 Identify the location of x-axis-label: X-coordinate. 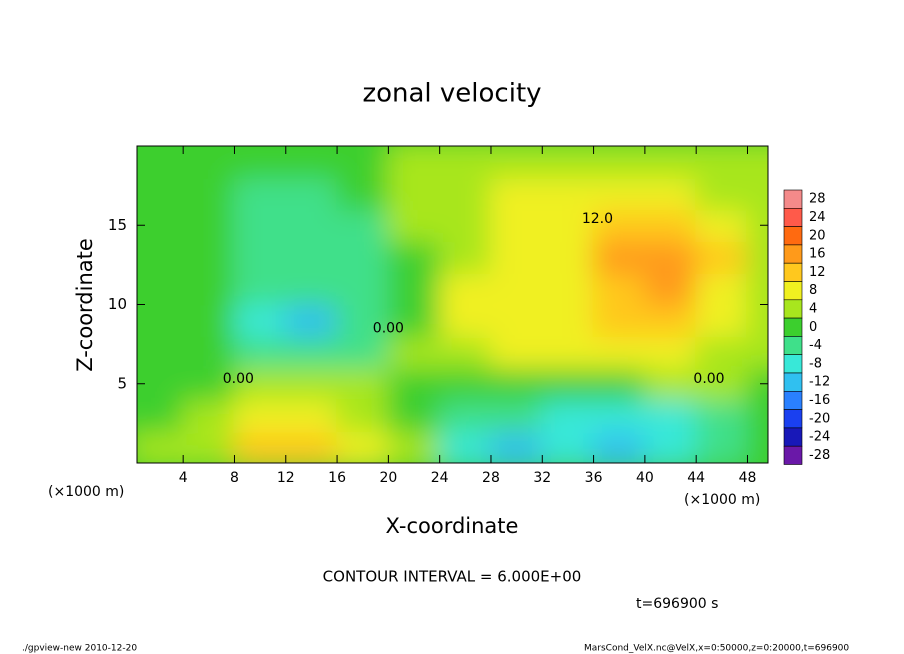
(452, 526).